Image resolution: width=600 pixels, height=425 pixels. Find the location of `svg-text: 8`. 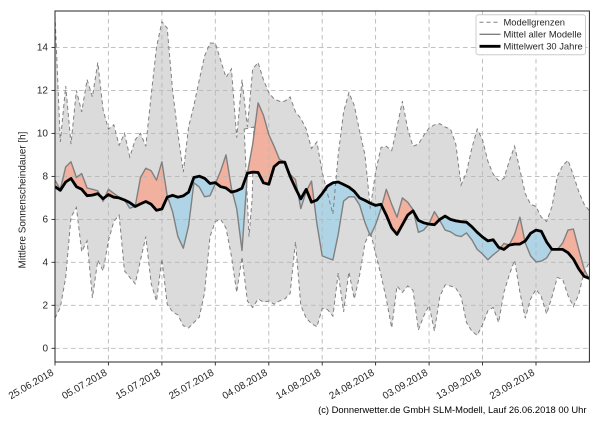

svg-text: 8 is located at coordinates (45, 176).